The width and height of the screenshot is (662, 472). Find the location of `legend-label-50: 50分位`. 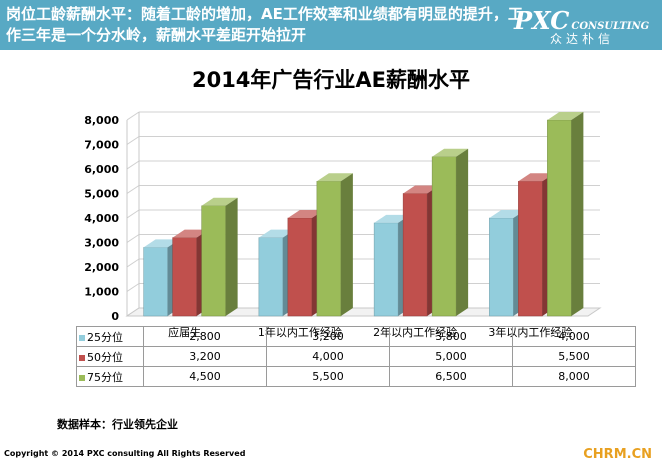

legend-label-50: 50分位 is located at coordinates (105, 357).